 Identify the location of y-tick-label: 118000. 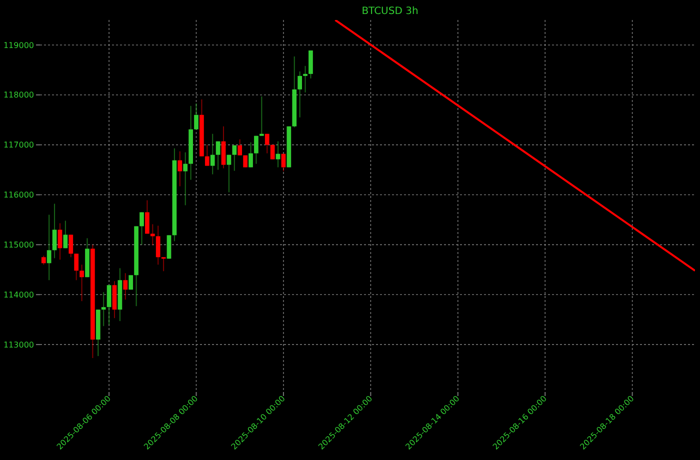
(18, 95).